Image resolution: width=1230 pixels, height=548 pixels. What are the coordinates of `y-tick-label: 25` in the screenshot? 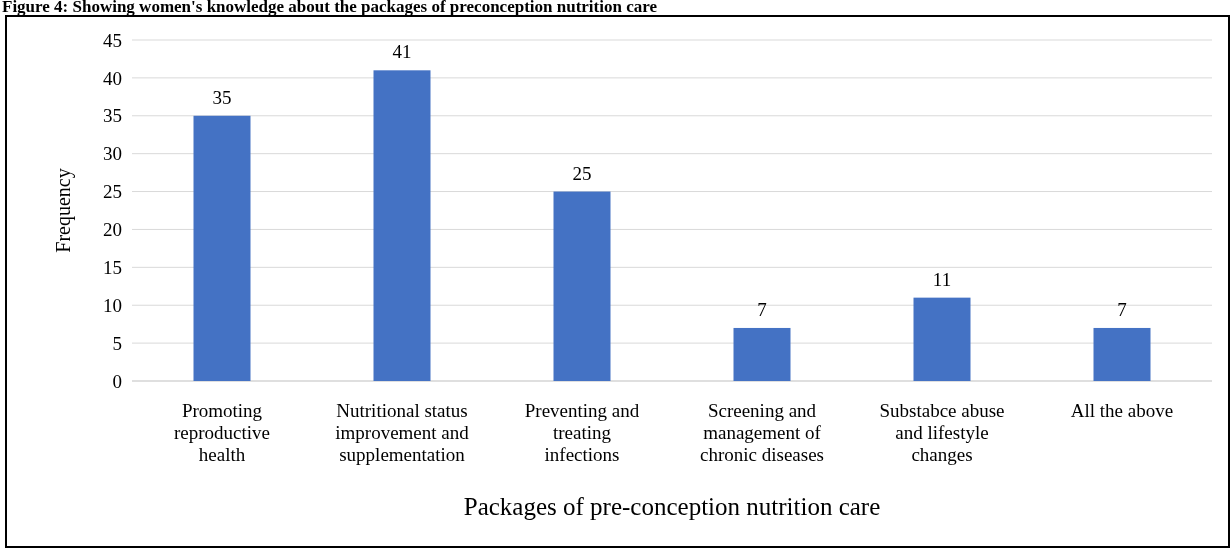 It's located at (112, 192).